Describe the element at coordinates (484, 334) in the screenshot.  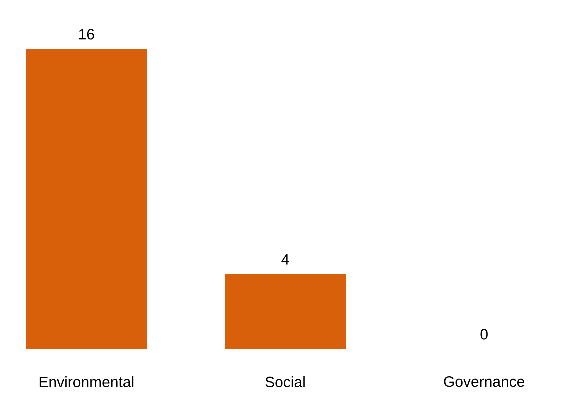
I see `data-label: 0` at that location.